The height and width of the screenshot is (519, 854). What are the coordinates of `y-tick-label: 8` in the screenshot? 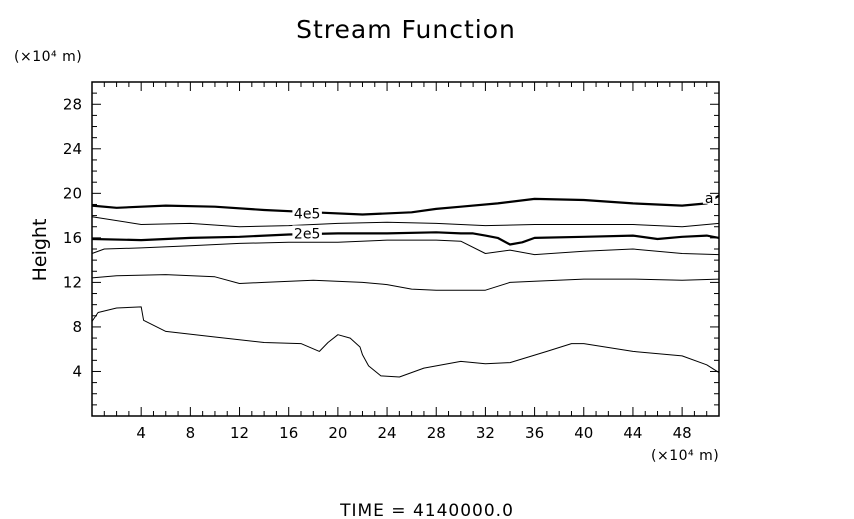 It's located at (77, 327).